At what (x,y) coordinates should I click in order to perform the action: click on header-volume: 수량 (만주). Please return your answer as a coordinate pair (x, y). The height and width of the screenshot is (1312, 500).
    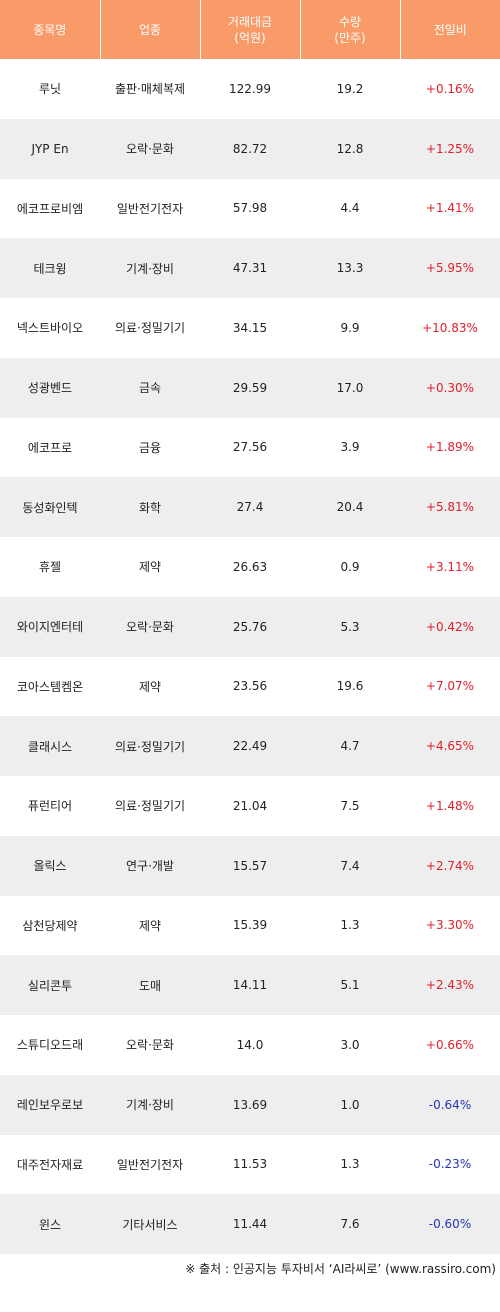
    Looking at the image, I should click on (350, 29).